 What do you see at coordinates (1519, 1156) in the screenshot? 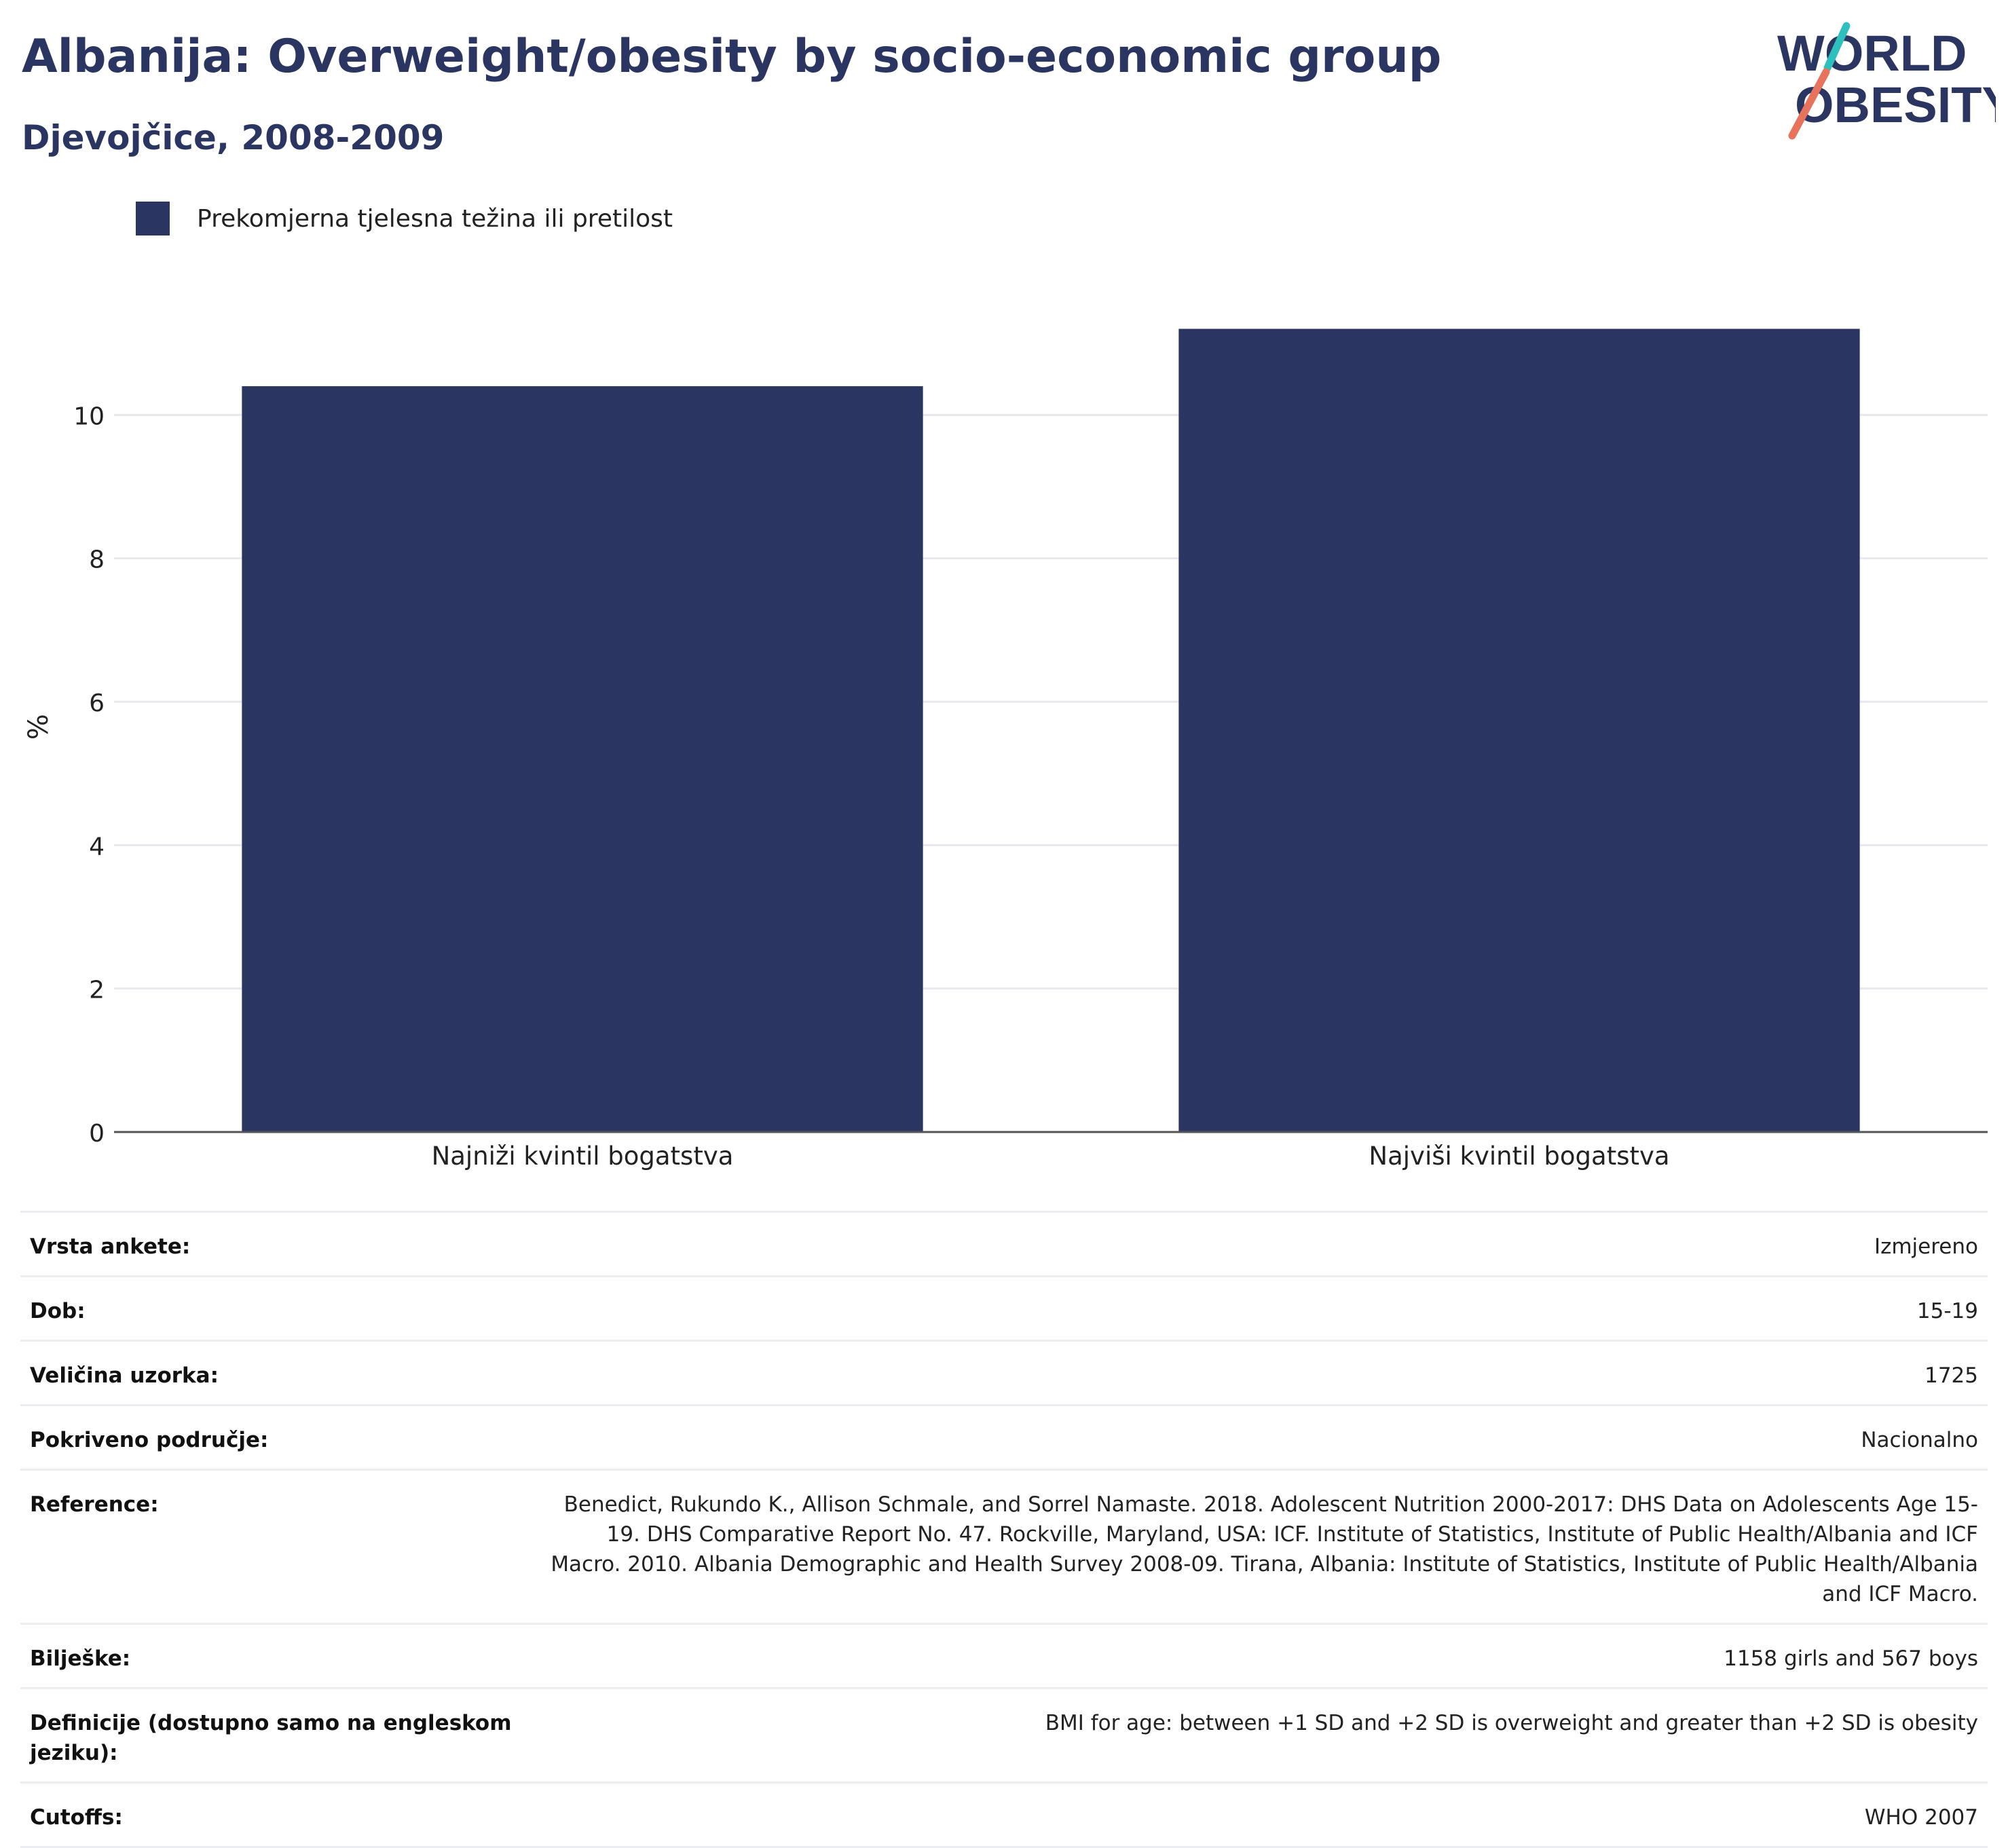
I see `x-tick-label: Najviši kvintil bogatstva` at bounding box center [1519, 1156].